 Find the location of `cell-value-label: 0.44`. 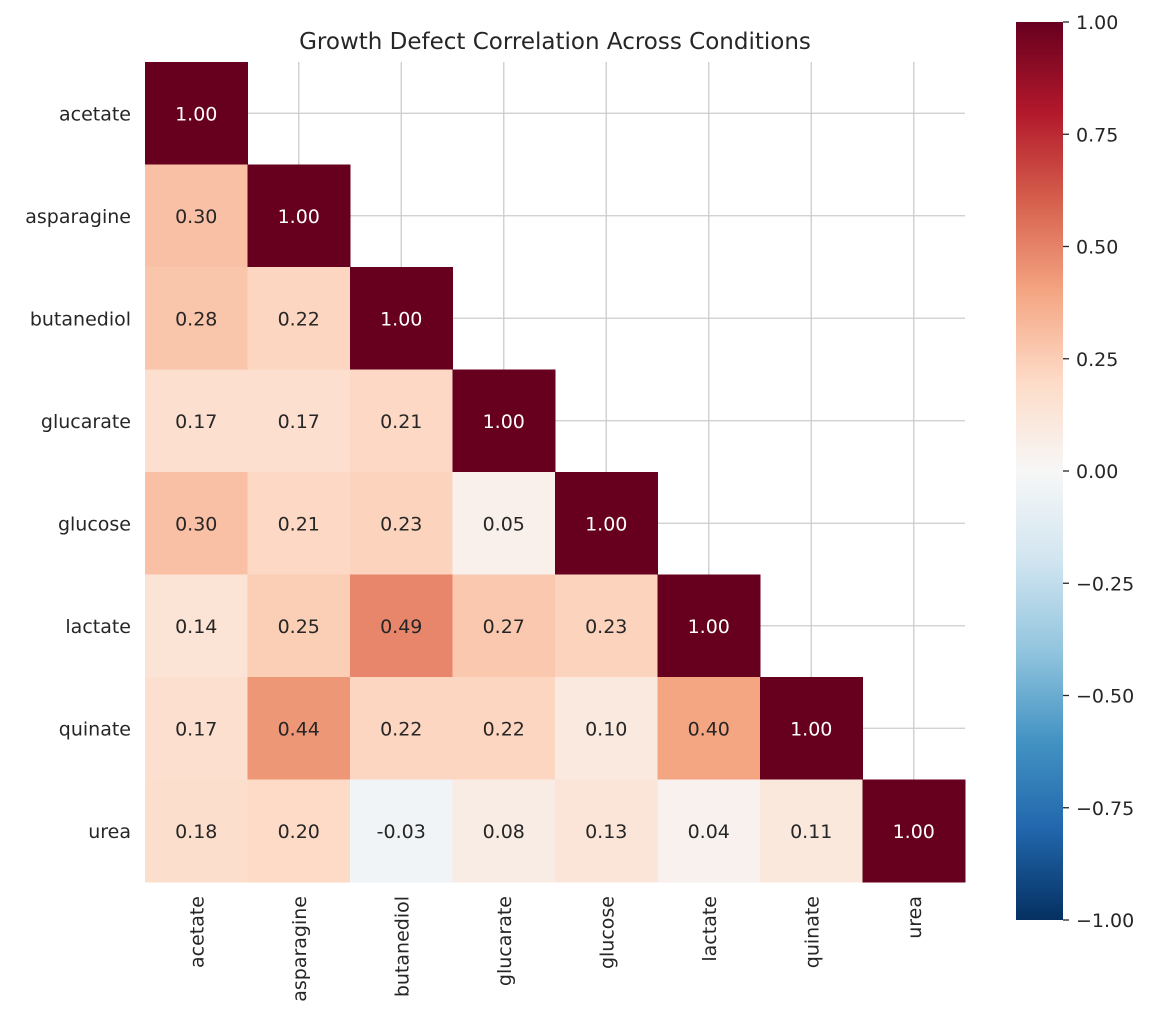

cell-value-label: 0.44 is located at coordinates (299, 729).